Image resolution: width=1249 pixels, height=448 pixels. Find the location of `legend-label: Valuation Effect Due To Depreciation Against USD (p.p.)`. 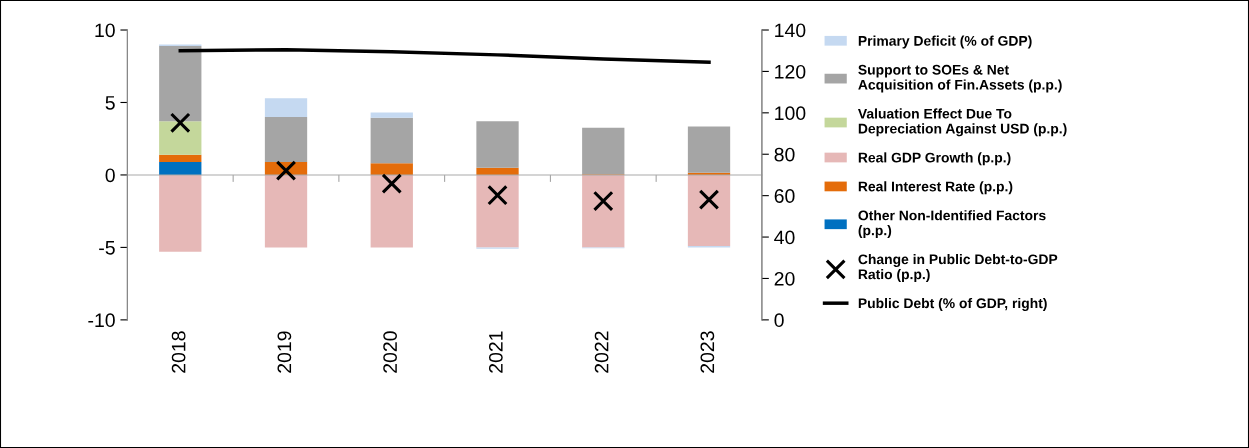

legend-label: Valuation Effect Due To Depreciation Against USD (p.p.) is located at coordinates (962, 122).